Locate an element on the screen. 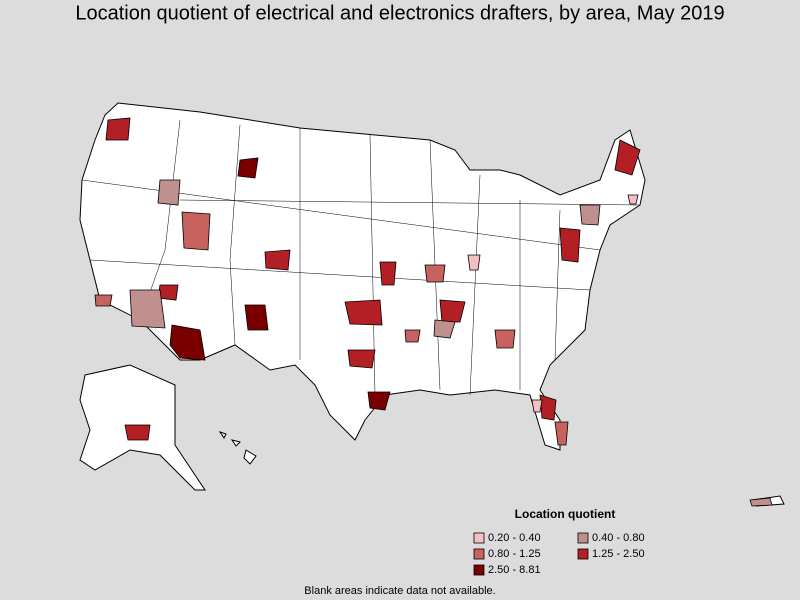  hawaii is located at coordinates (237, 448).